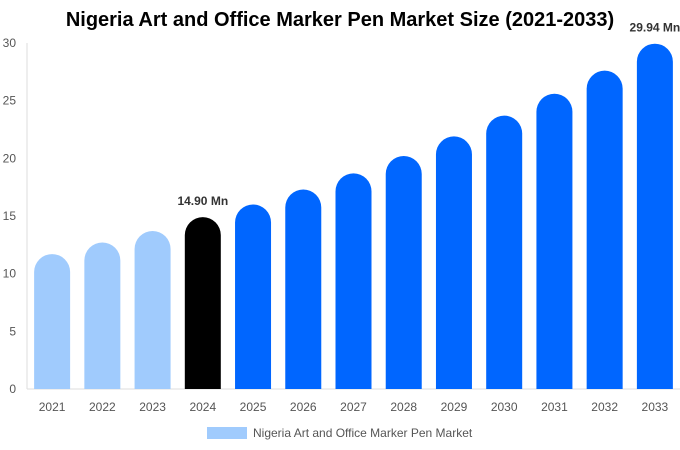  Describe the element at coordinates (102, 407) in the screenshot. I see `x-tick-label: 2022` at that location.